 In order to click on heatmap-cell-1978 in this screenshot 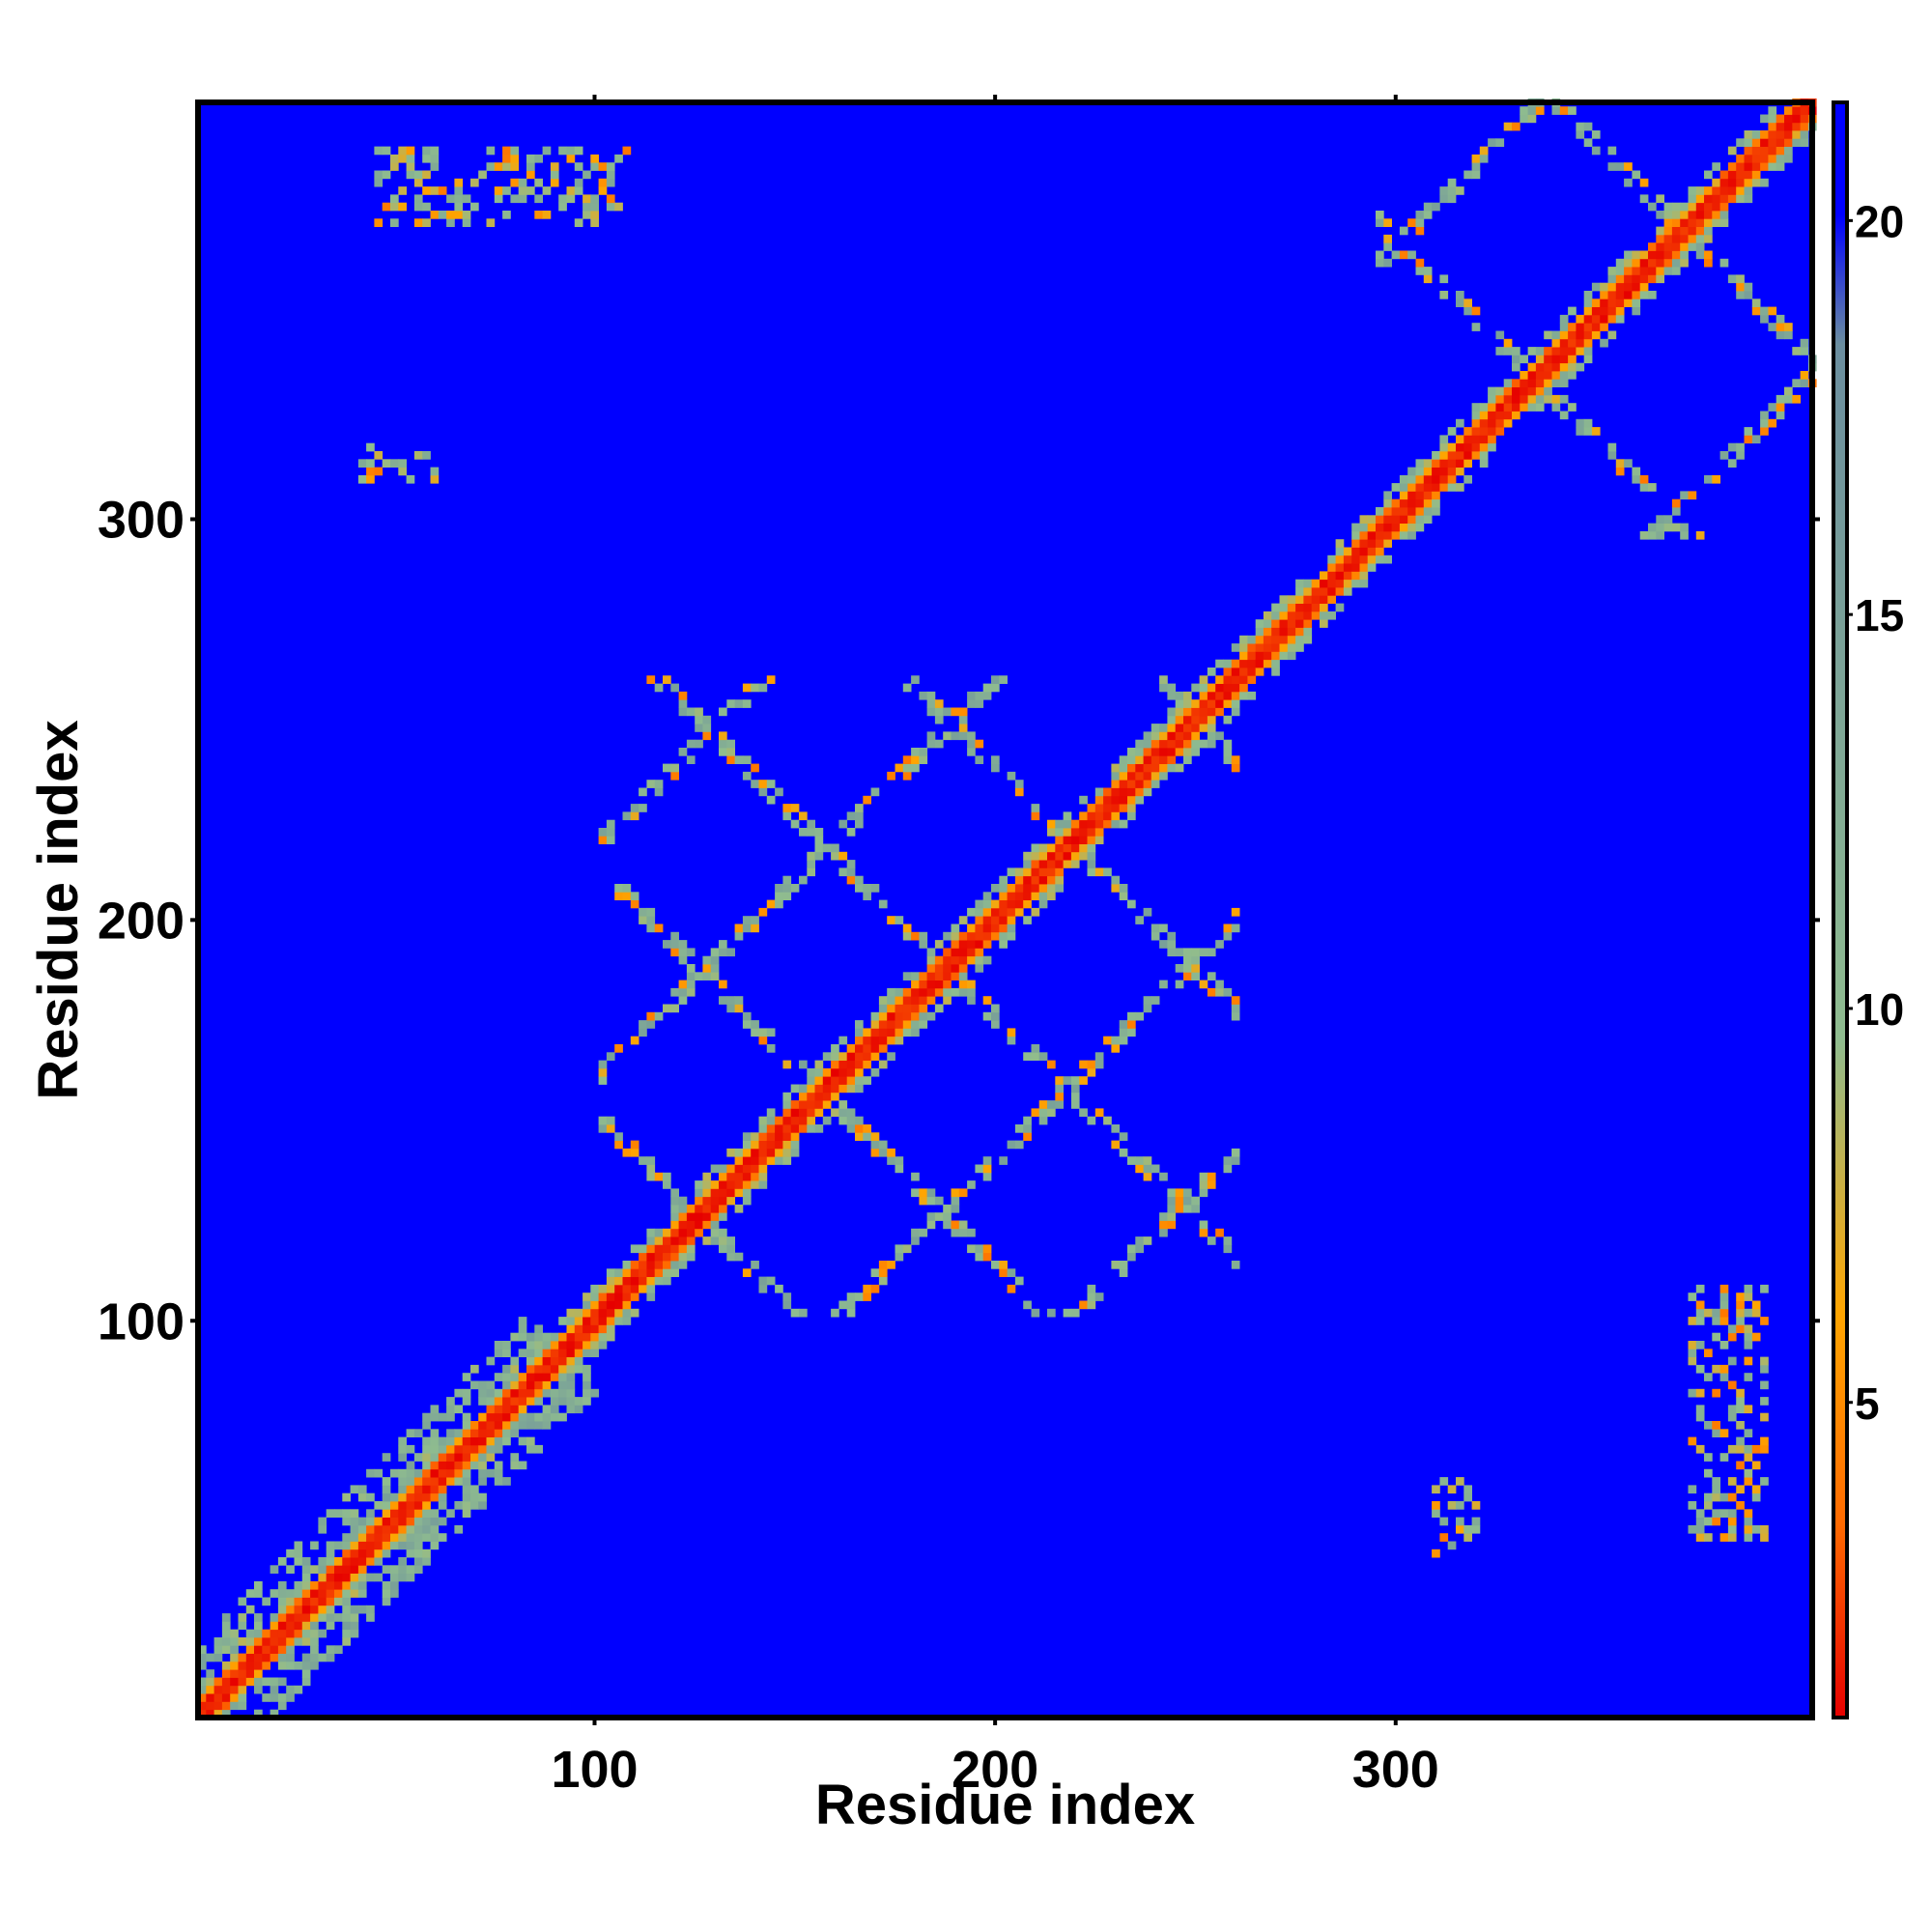, I will do `click(1331, 599)`.